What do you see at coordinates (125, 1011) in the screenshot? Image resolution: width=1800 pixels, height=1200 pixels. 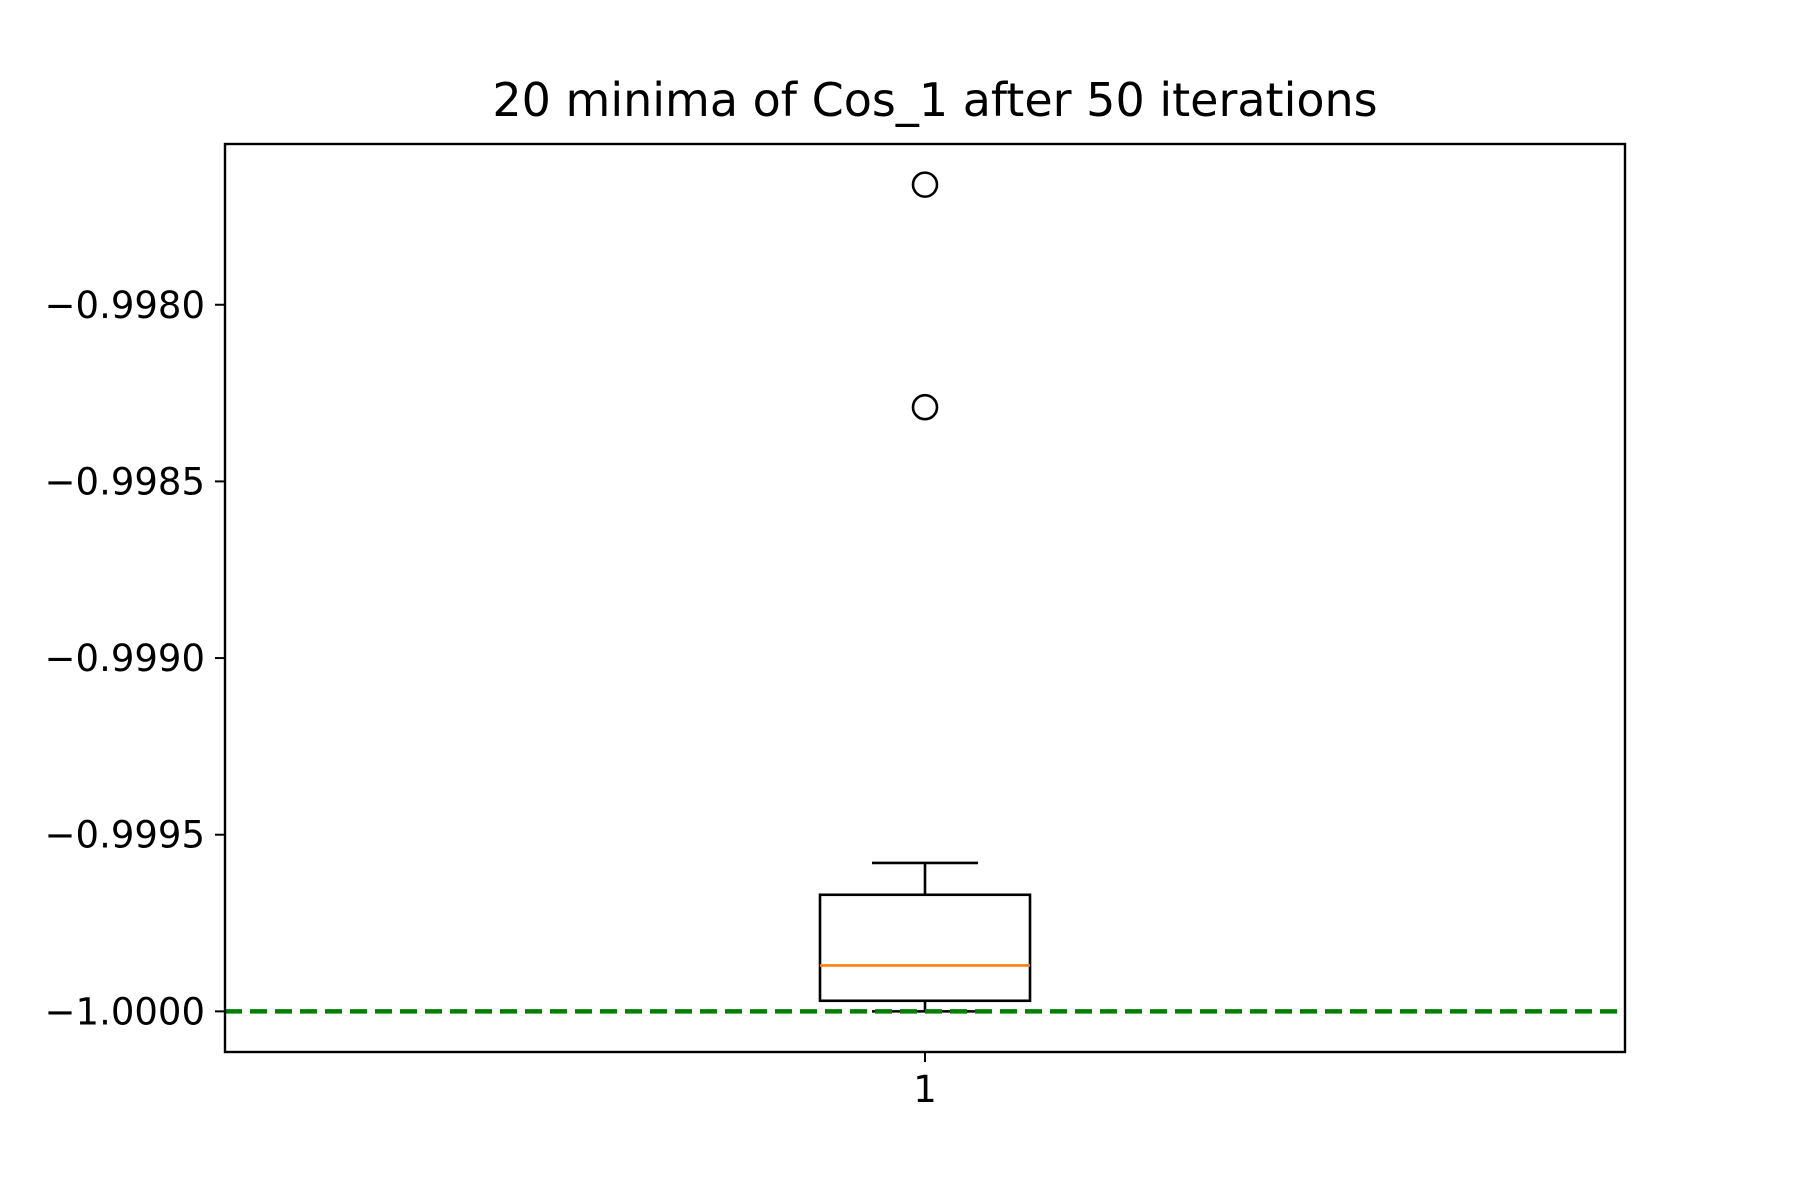 I see `y-tick-label: −1.0000` at bounding box center [125, 1011].